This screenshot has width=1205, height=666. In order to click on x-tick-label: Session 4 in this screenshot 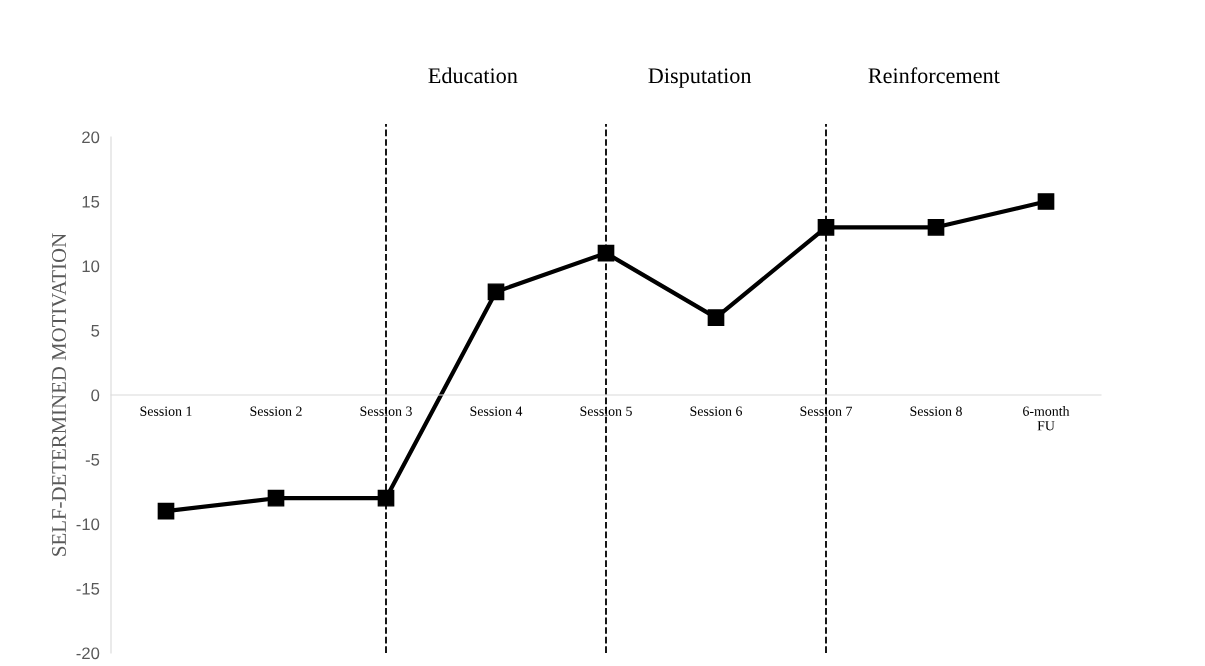, I will do `click(496, 411)`.